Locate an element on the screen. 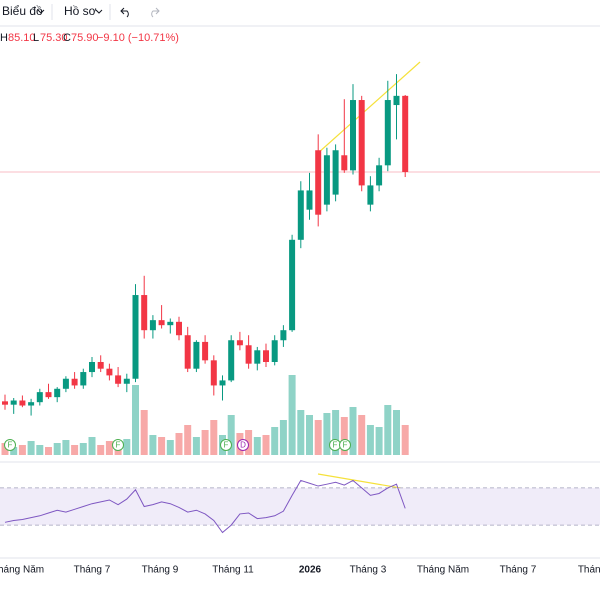 The width and height of the screenshot is (600, 605). trend-line is located at coordinates (369, 107).